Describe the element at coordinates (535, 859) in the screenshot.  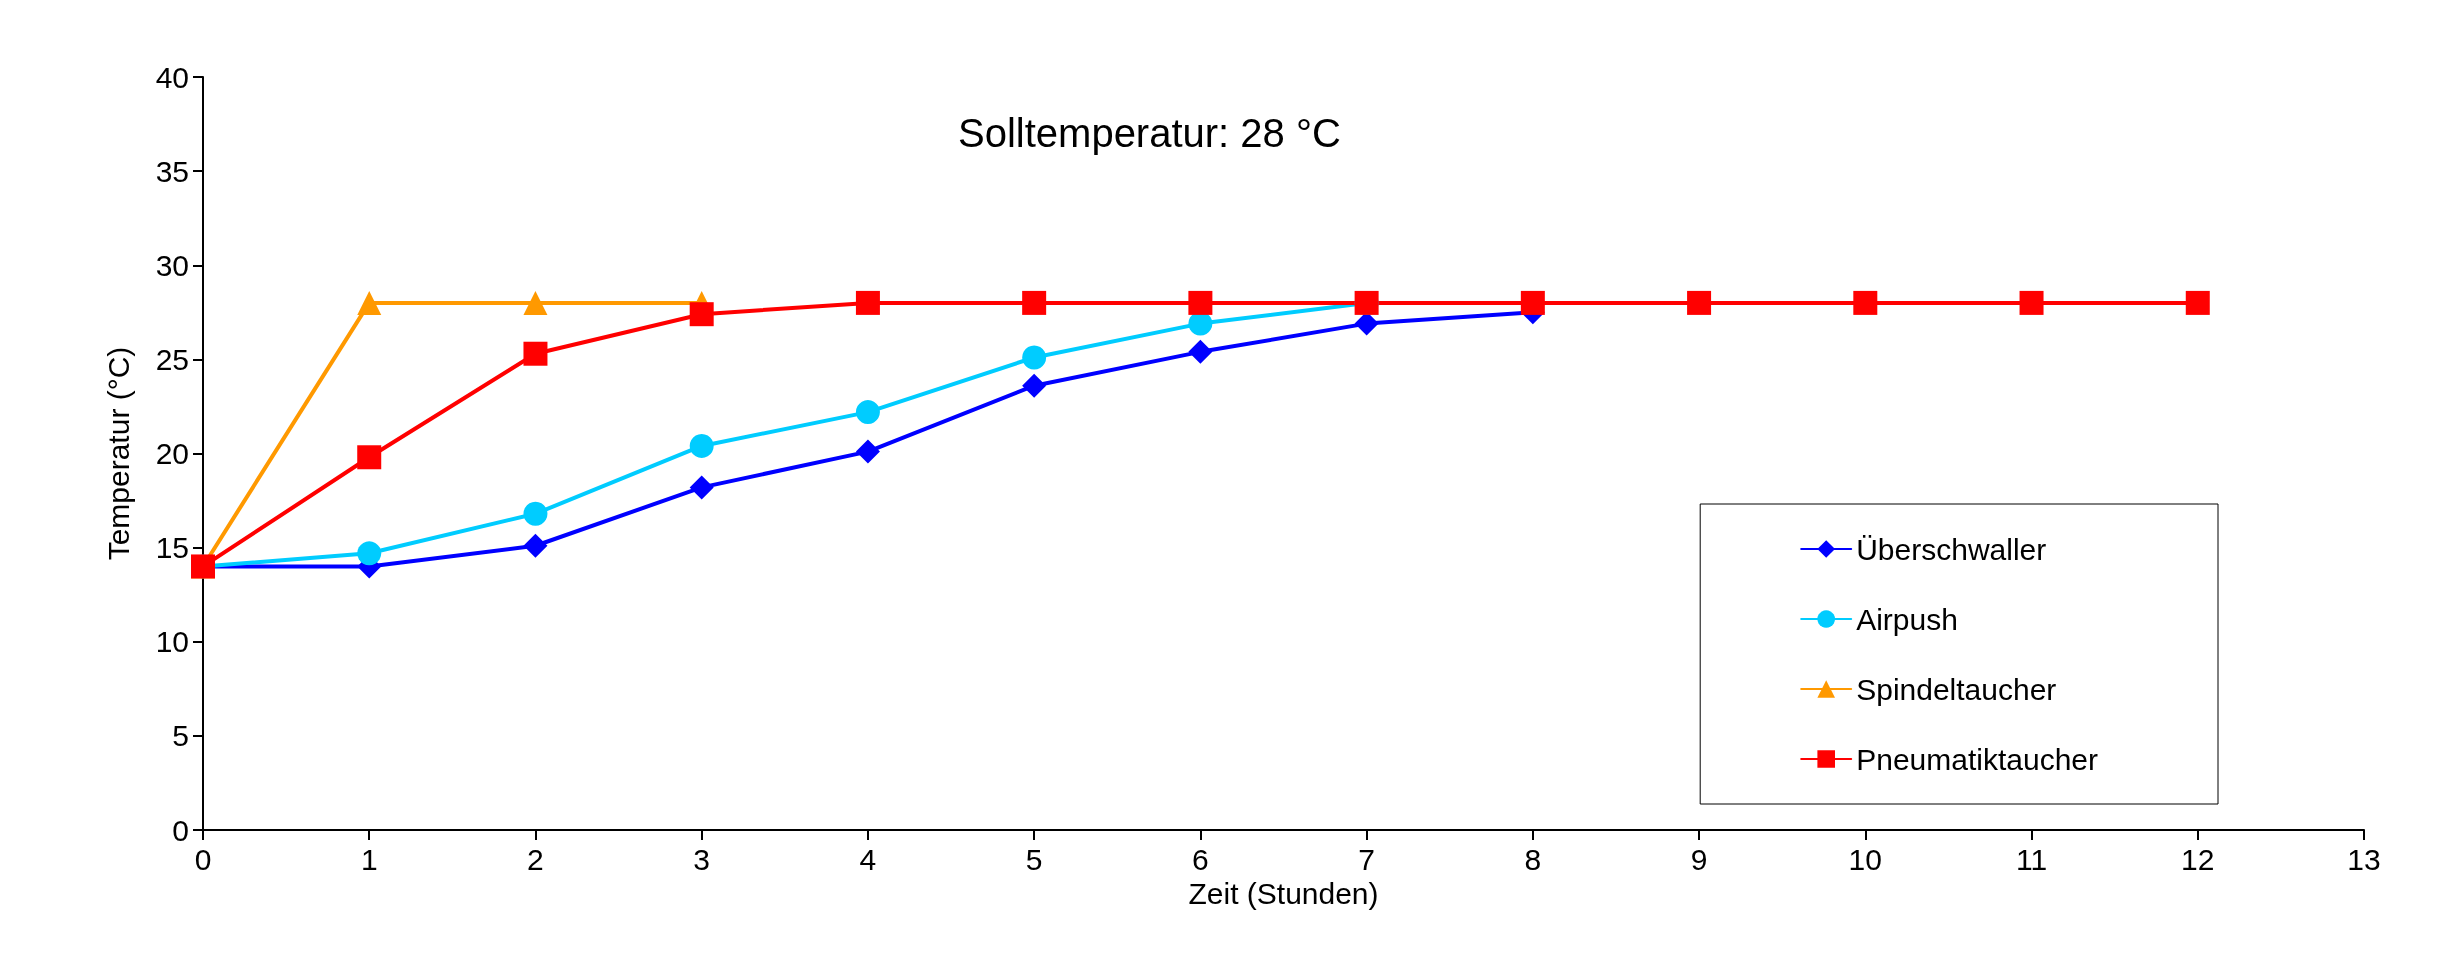
I see `x-tick-label: 2` at that location.